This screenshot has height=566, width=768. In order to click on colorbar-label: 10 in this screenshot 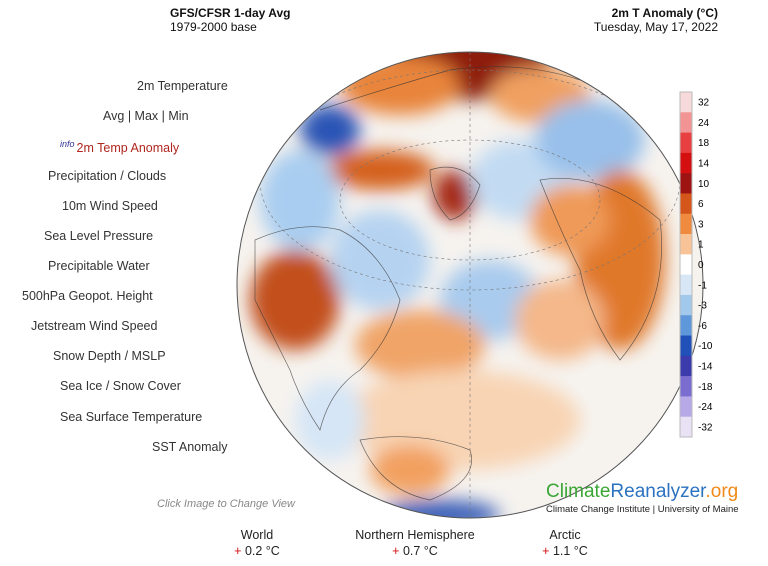, I will do `click(704, 184)`.